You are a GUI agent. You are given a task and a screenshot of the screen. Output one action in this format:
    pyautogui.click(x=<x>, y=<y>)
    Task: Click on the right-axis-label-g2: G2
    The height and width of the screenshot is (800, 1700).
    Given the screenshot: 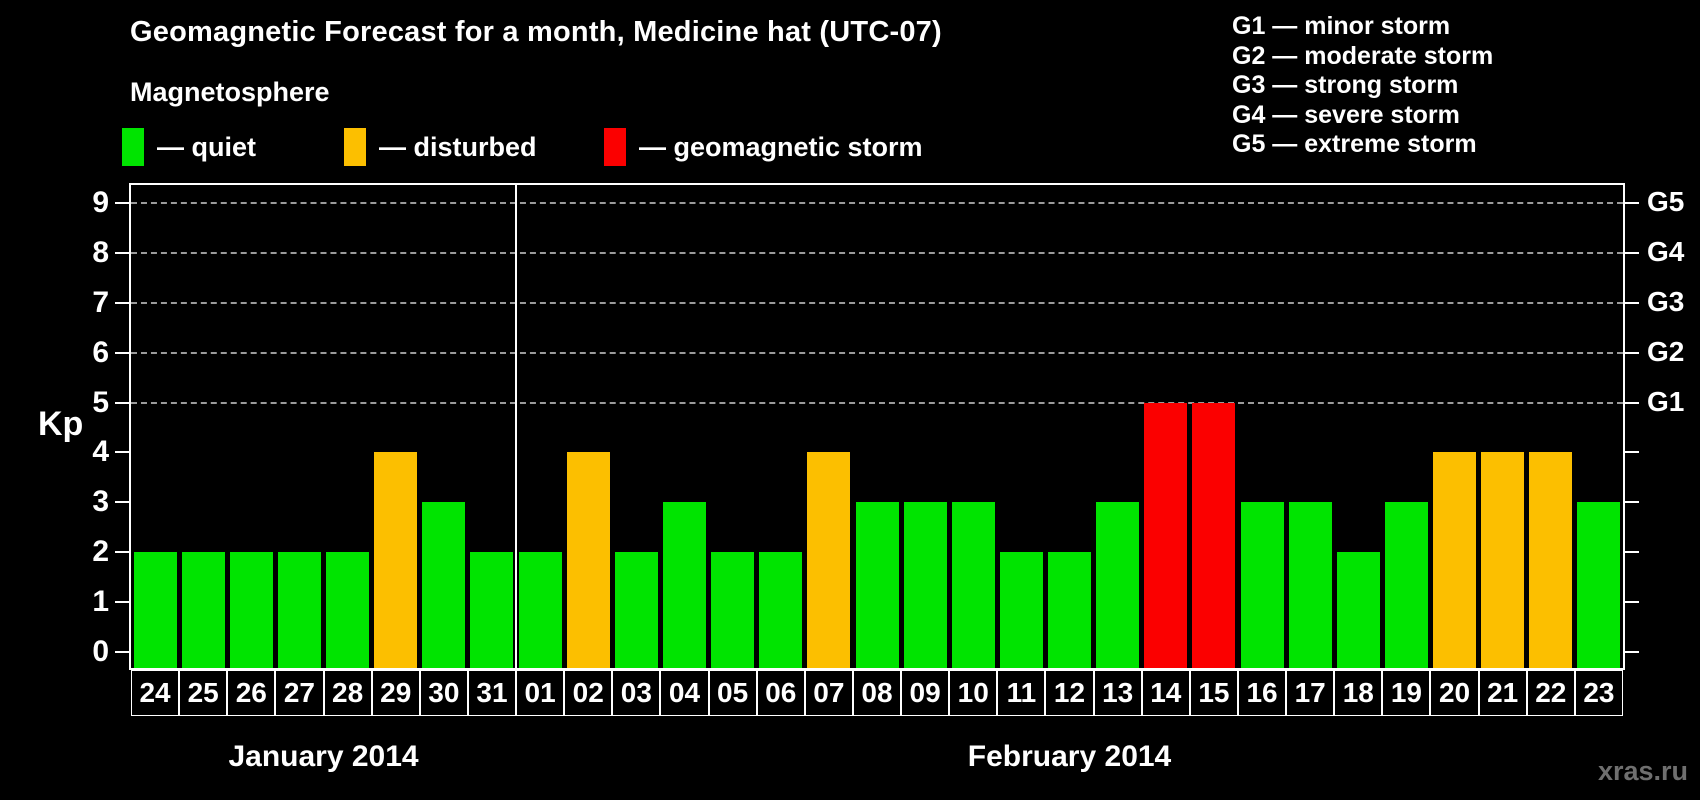 What is the action you would take?
    pyautogui.click(x=1666, y=351)
    